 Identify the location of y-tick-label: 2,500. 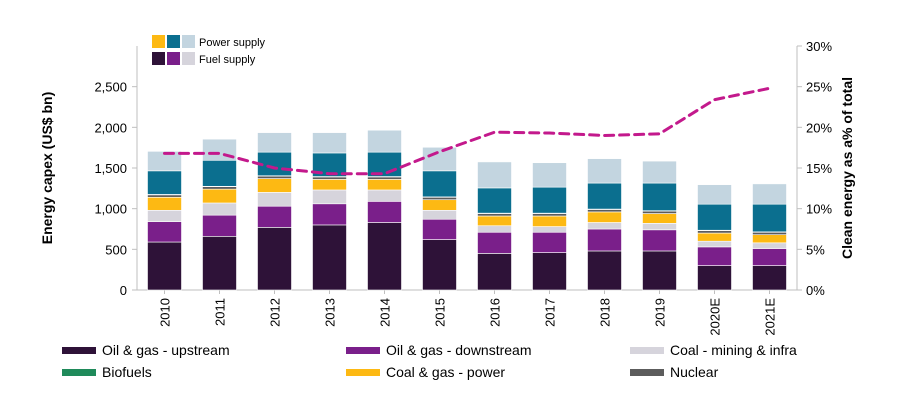
(110, 87).